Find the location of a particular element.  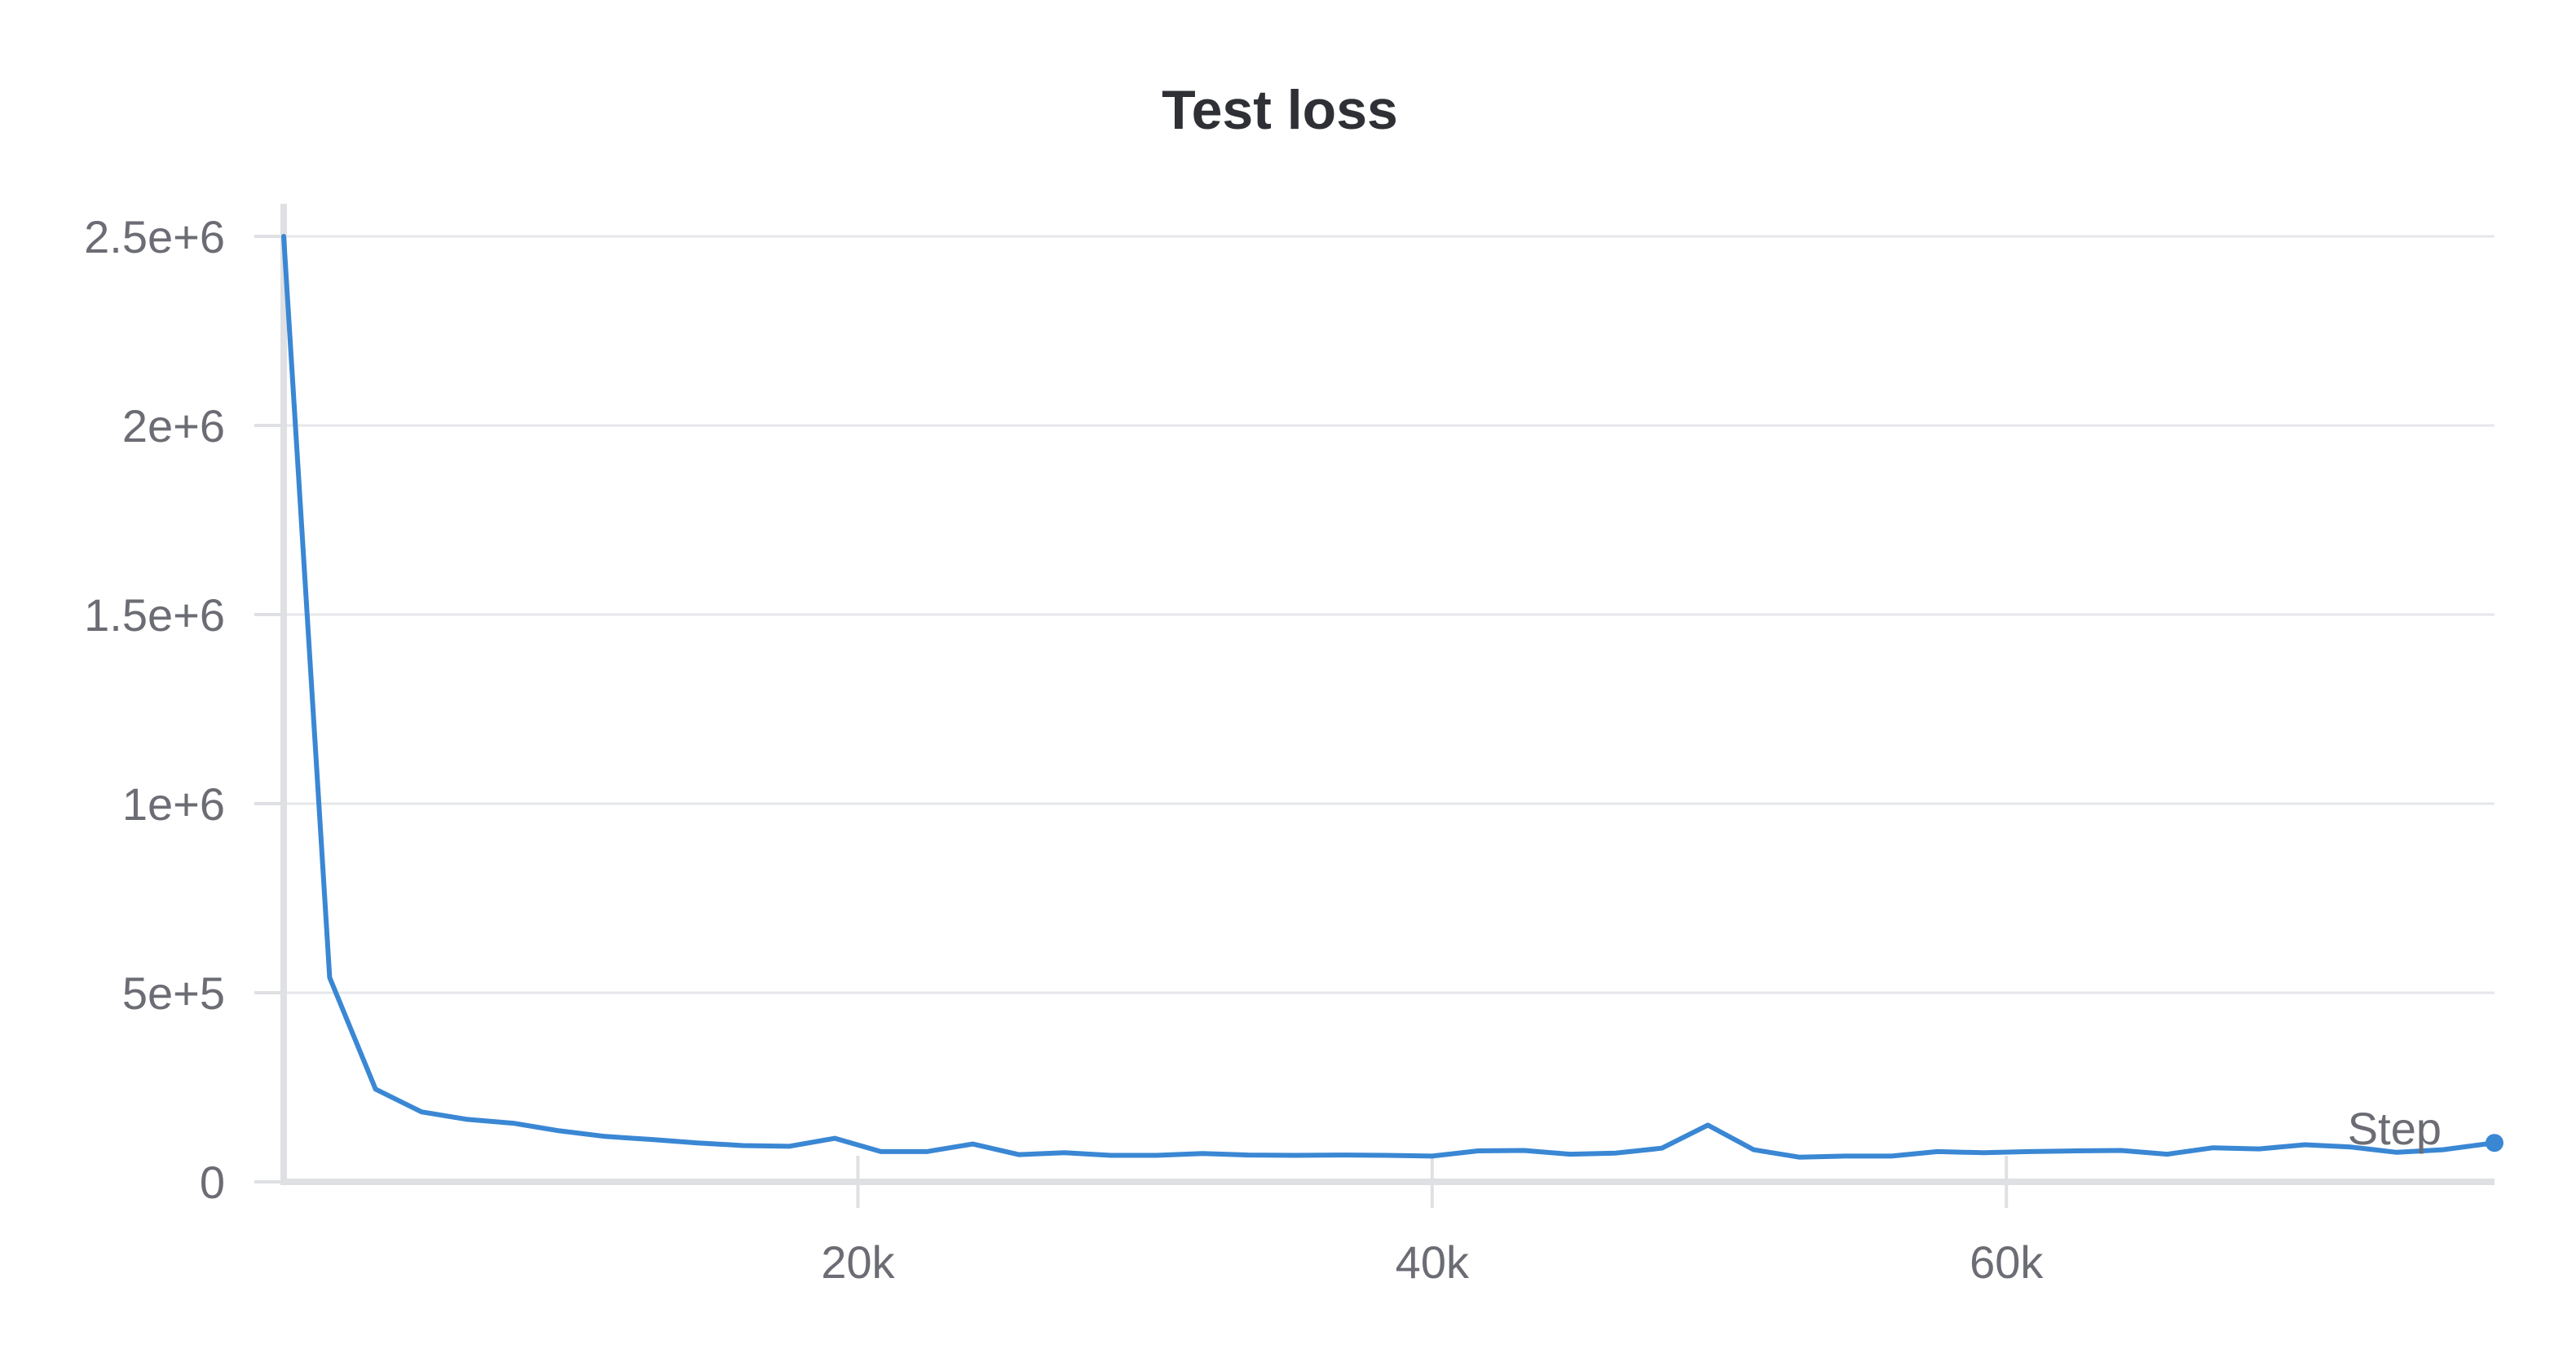

y-tick-label: 1e+6 is located at coordinates (173, 804).